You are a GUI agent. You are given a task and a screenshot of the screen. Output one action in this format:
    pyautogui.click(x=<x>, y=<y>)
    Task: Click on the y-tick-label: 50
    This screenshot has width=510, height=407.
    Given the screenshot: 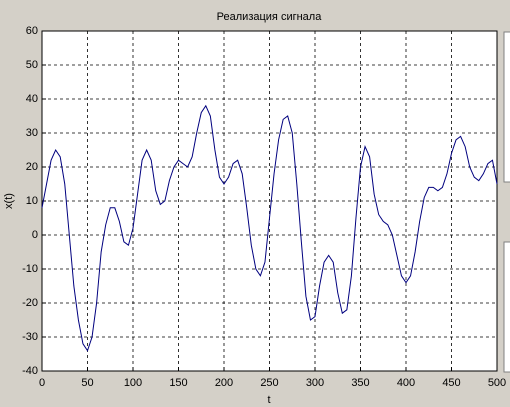 What is the action you would take?
    pyautogui.click(x=32, y=65)
    